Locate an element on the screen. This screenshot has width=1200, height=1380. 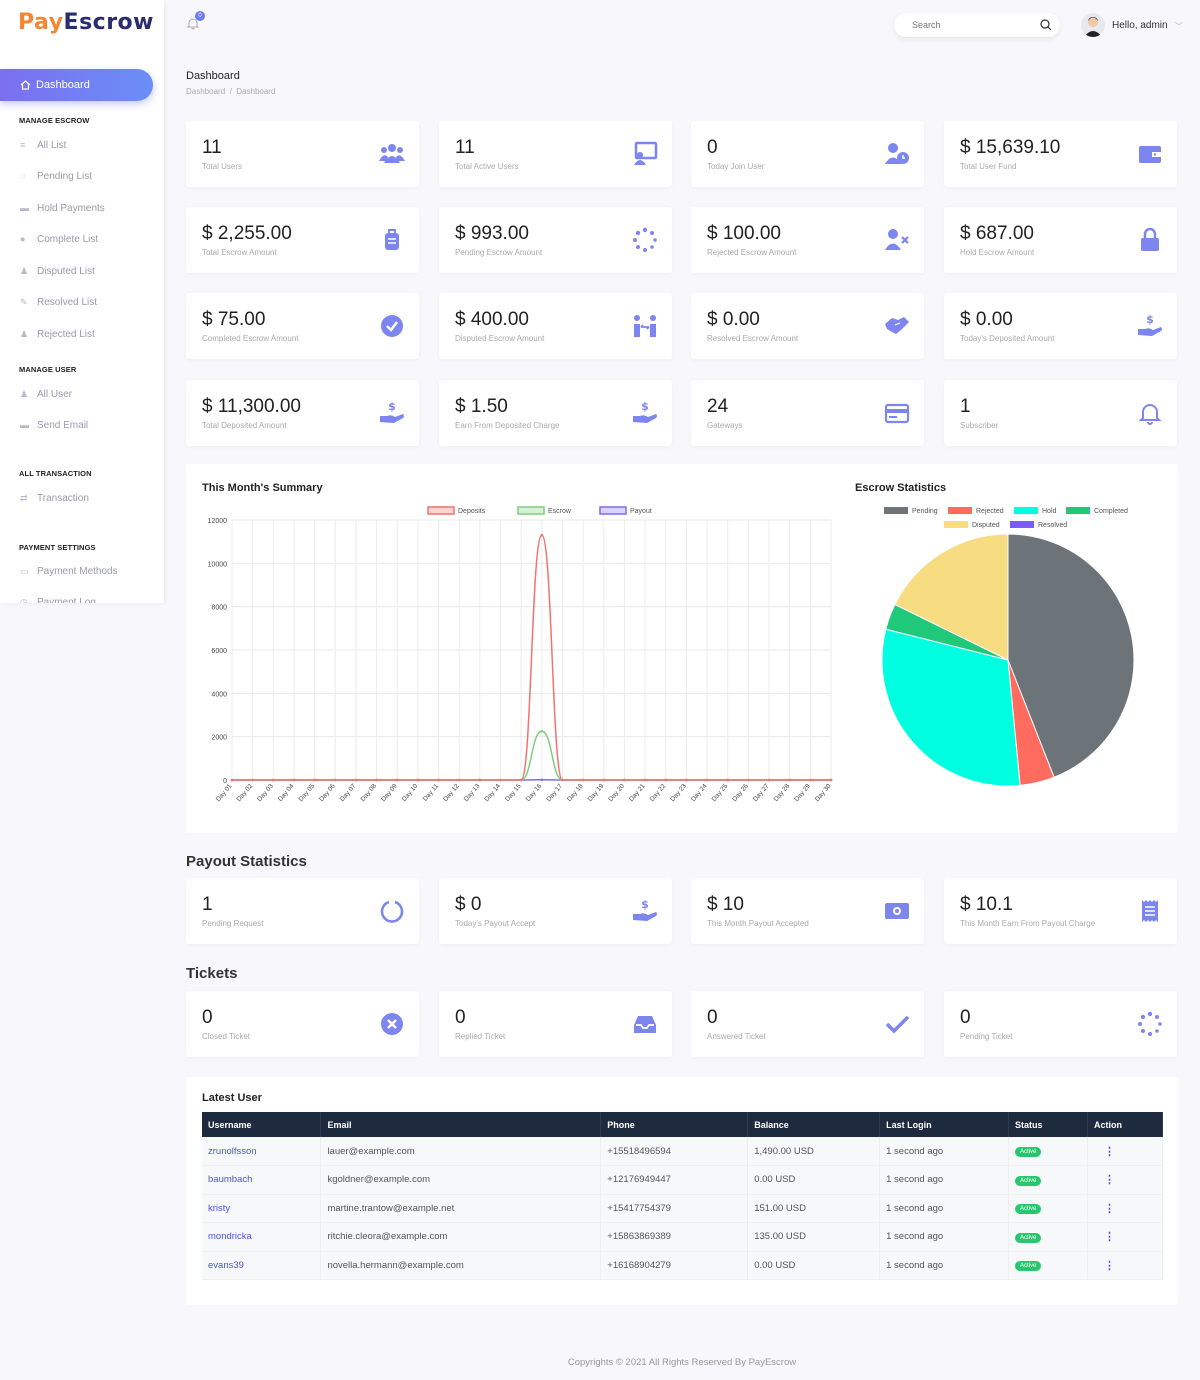
column-header: Username is located at coordinates (262, 1124).